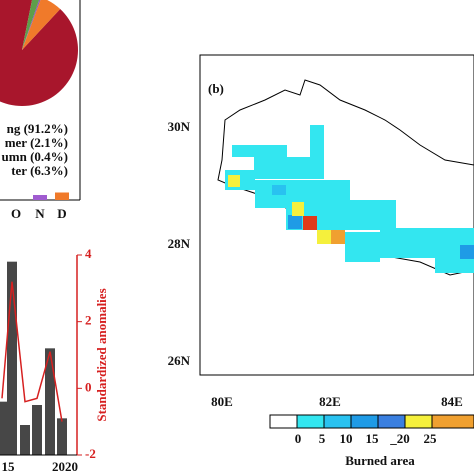  Describe the element at coordinates (61, 213) in the screenshot. I see `x-tick-label: D` at that location.